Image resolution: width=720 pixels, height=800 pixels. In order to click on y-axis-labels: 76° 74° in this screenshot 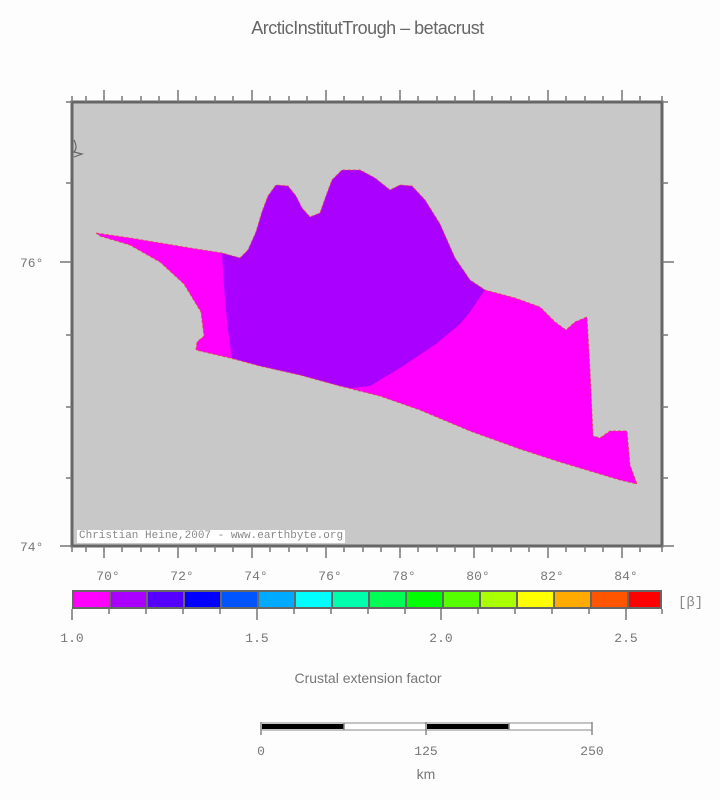, I will do `click(31, 405)`.